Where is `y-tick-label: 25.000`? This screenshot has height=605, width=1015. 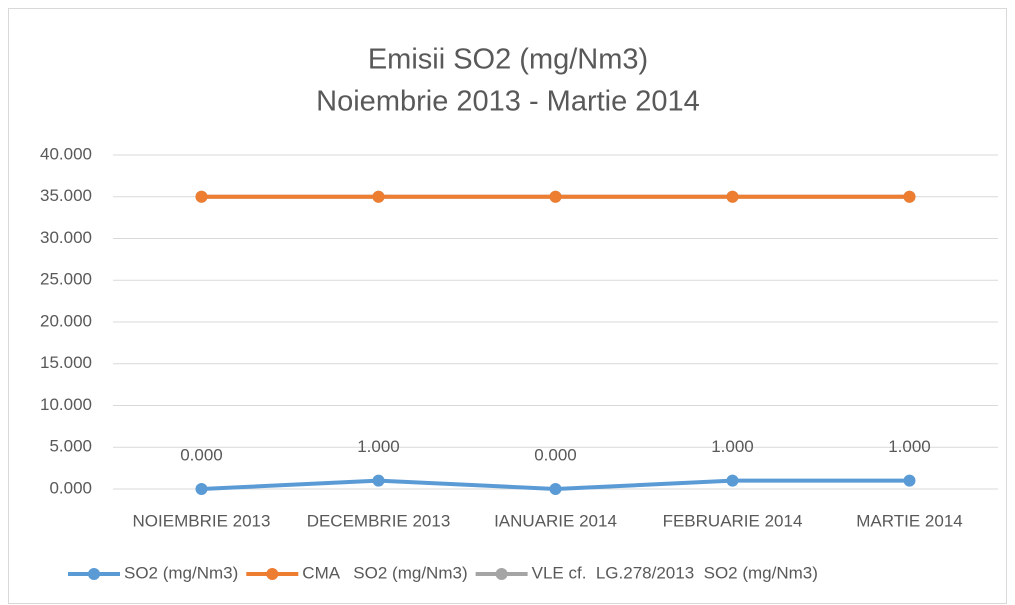 y-tick-label: 25.000 is located at coordinates (66, 279).